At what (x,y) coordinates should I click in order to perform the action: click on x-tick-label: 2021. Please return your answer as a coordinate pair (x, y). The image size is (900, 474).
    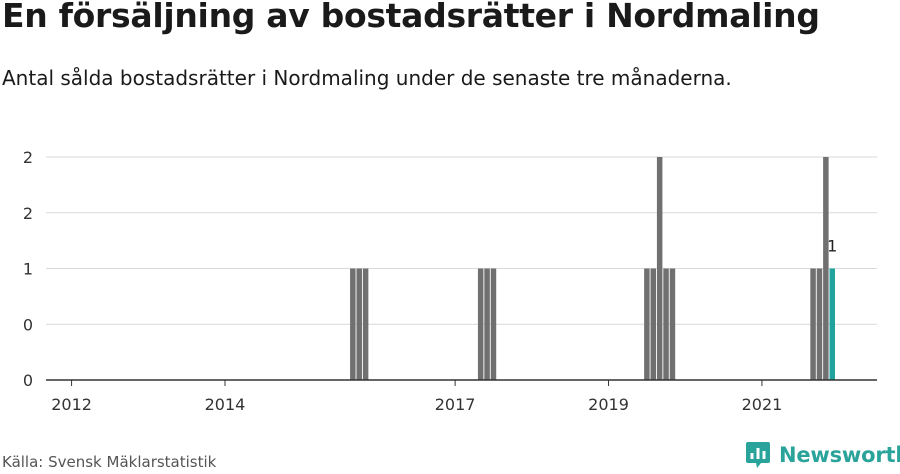
    Looking at the image, I should click on (762, 404).